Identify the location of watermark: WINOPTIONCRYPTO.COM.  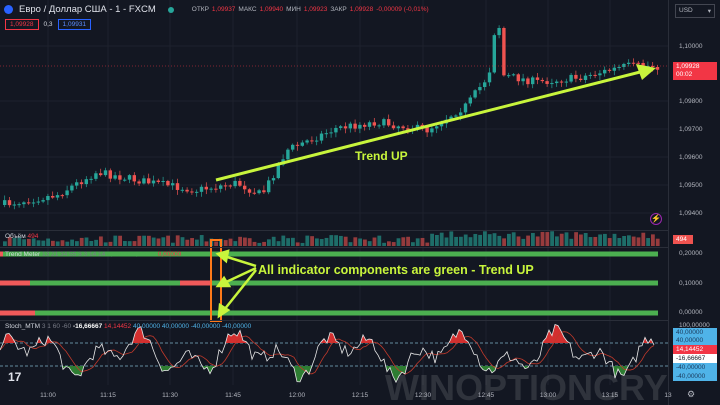
(526, 386).